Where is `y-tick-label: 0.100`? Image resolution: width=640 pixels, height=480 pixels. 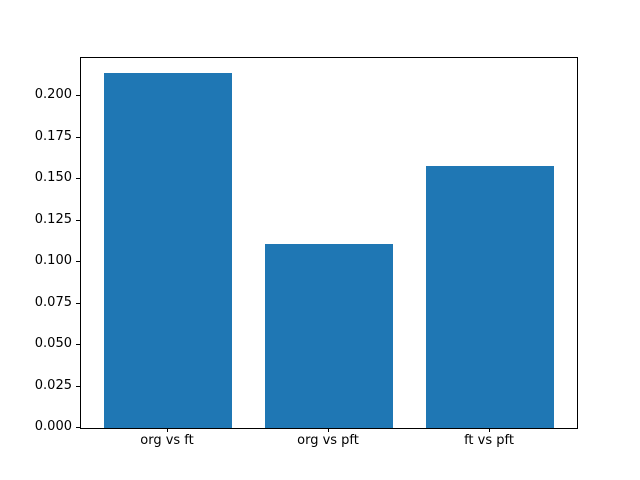
y-tick-label: 0.100 is located at coordinates (53, 261).